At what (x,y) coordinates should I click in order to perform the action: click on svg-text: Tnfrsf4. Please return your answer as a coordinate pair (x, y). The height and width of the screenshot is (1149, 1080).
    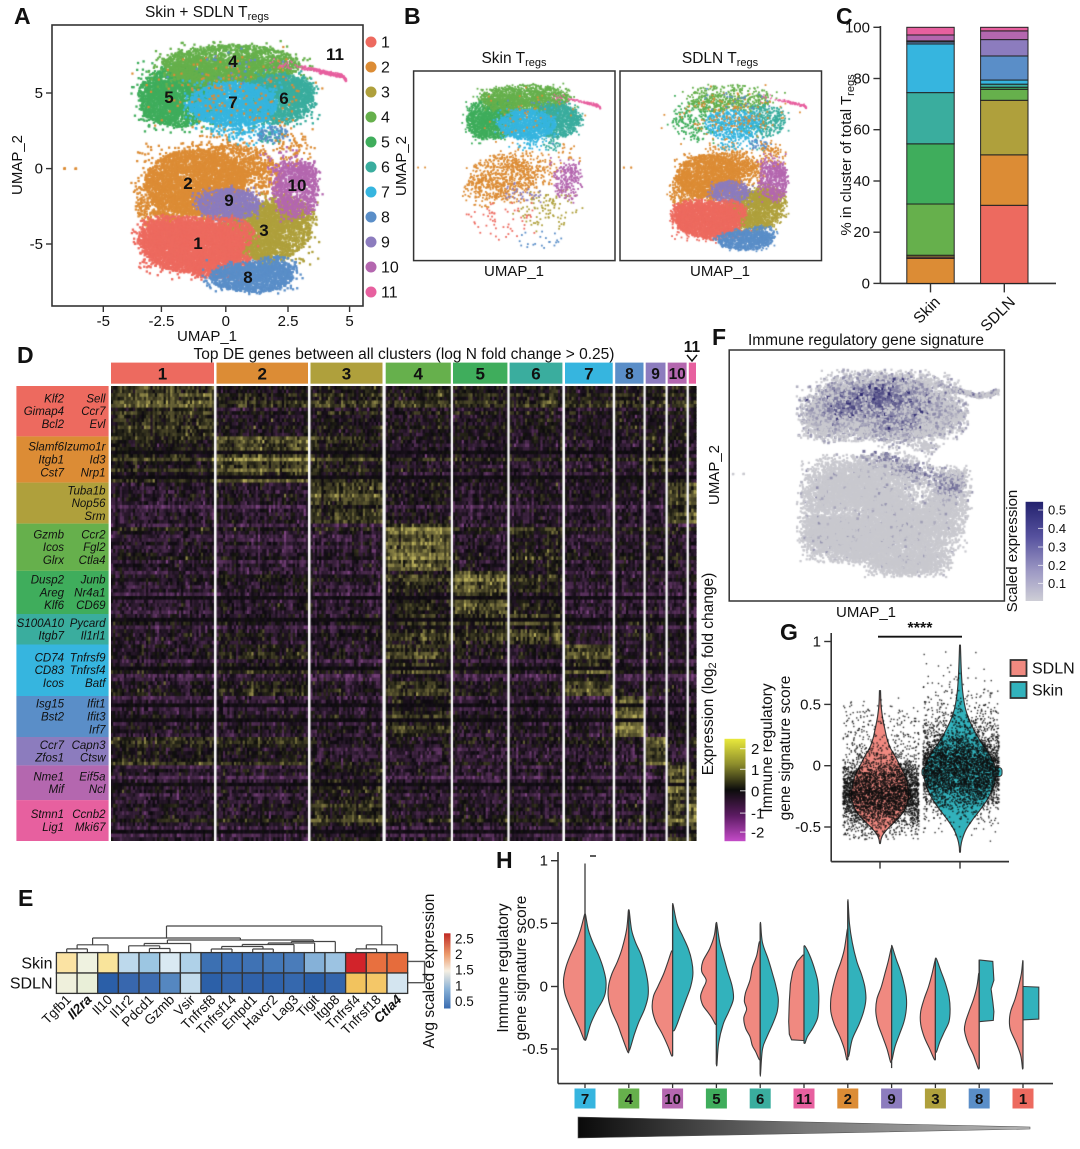
    Looking at the image, I should click on (88, 671).